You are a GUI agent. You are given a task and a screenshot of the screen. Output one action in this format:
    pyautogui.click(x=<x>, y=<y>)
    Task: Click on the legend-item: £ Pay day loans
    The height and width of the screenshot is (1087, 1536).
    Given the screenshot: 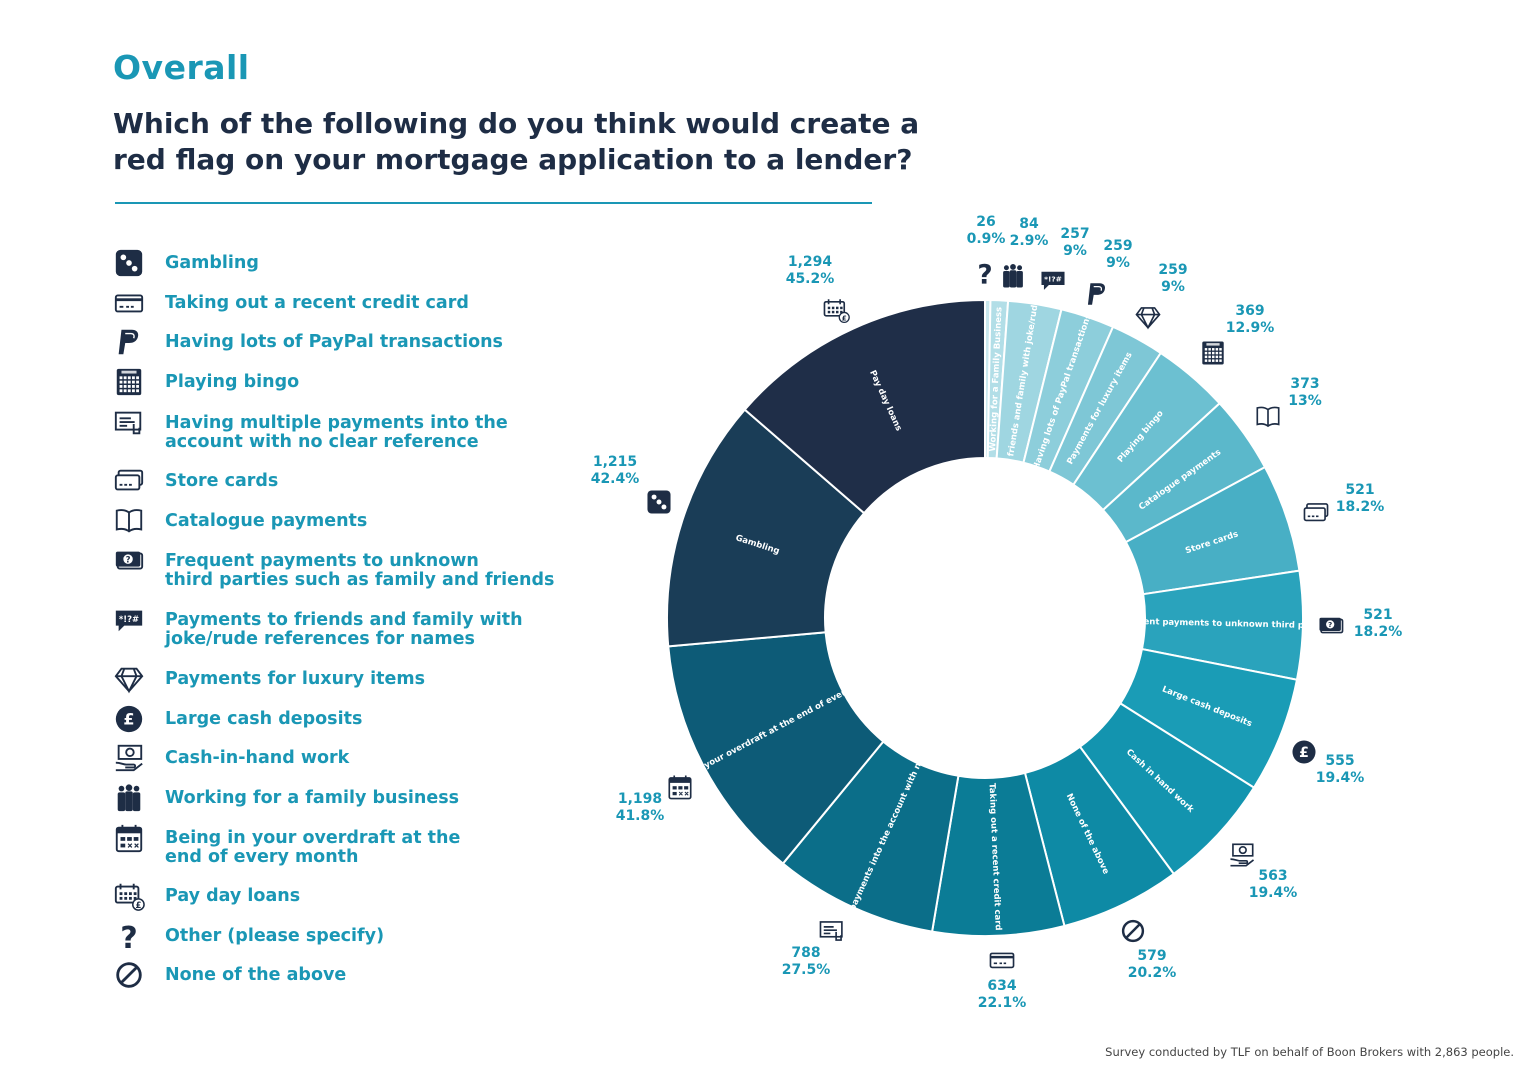 What is the action you would take?
    pyautogui.click(x=348, y=903)
    